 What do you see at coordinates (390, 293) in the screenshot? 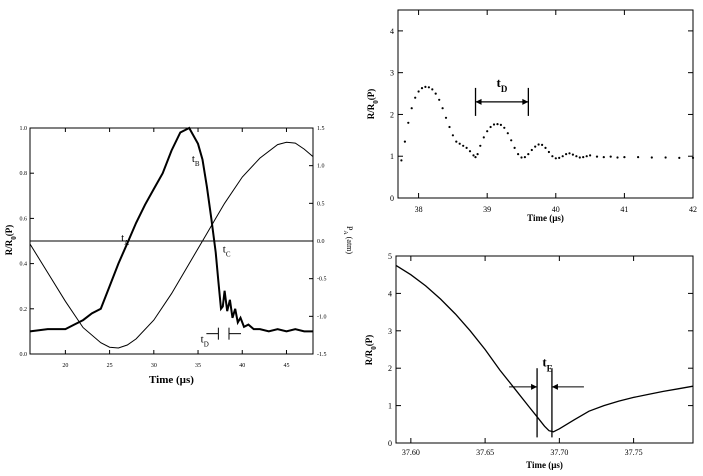
I see `br-y-tick-label: 4` at bounding box center [390, 293].